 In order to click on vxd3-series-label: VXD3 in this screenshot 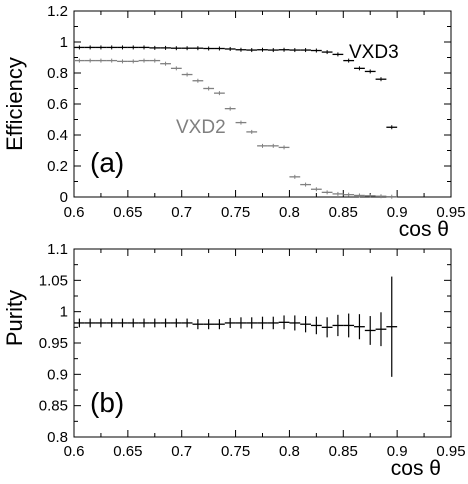, I will do `click(374, 52)`.